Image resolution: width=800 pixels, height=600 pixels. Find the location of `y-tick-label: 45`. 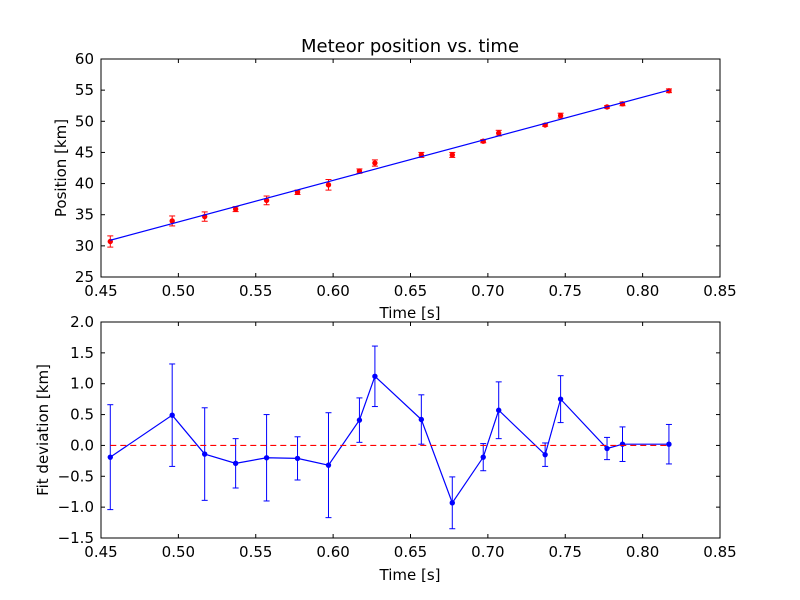

y-tick-label: 45 is located at coordinates (84, 152).